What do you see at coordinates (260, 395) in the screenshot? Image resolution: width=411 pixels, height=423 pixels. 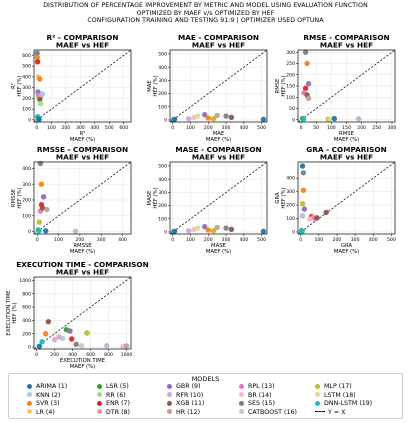 I see `legend-label: BR (14)` at bounding box center [260, 395].